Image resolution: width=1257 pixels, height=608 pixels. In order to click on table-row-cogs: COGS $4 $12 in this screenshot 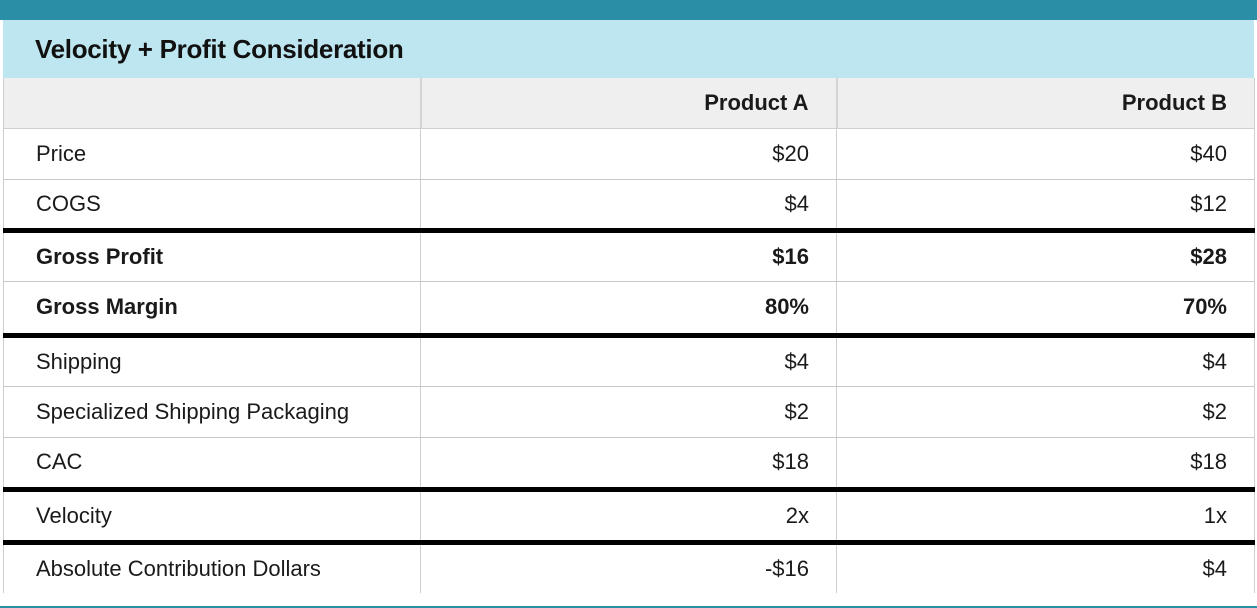, I will do `click(629, 206)`.